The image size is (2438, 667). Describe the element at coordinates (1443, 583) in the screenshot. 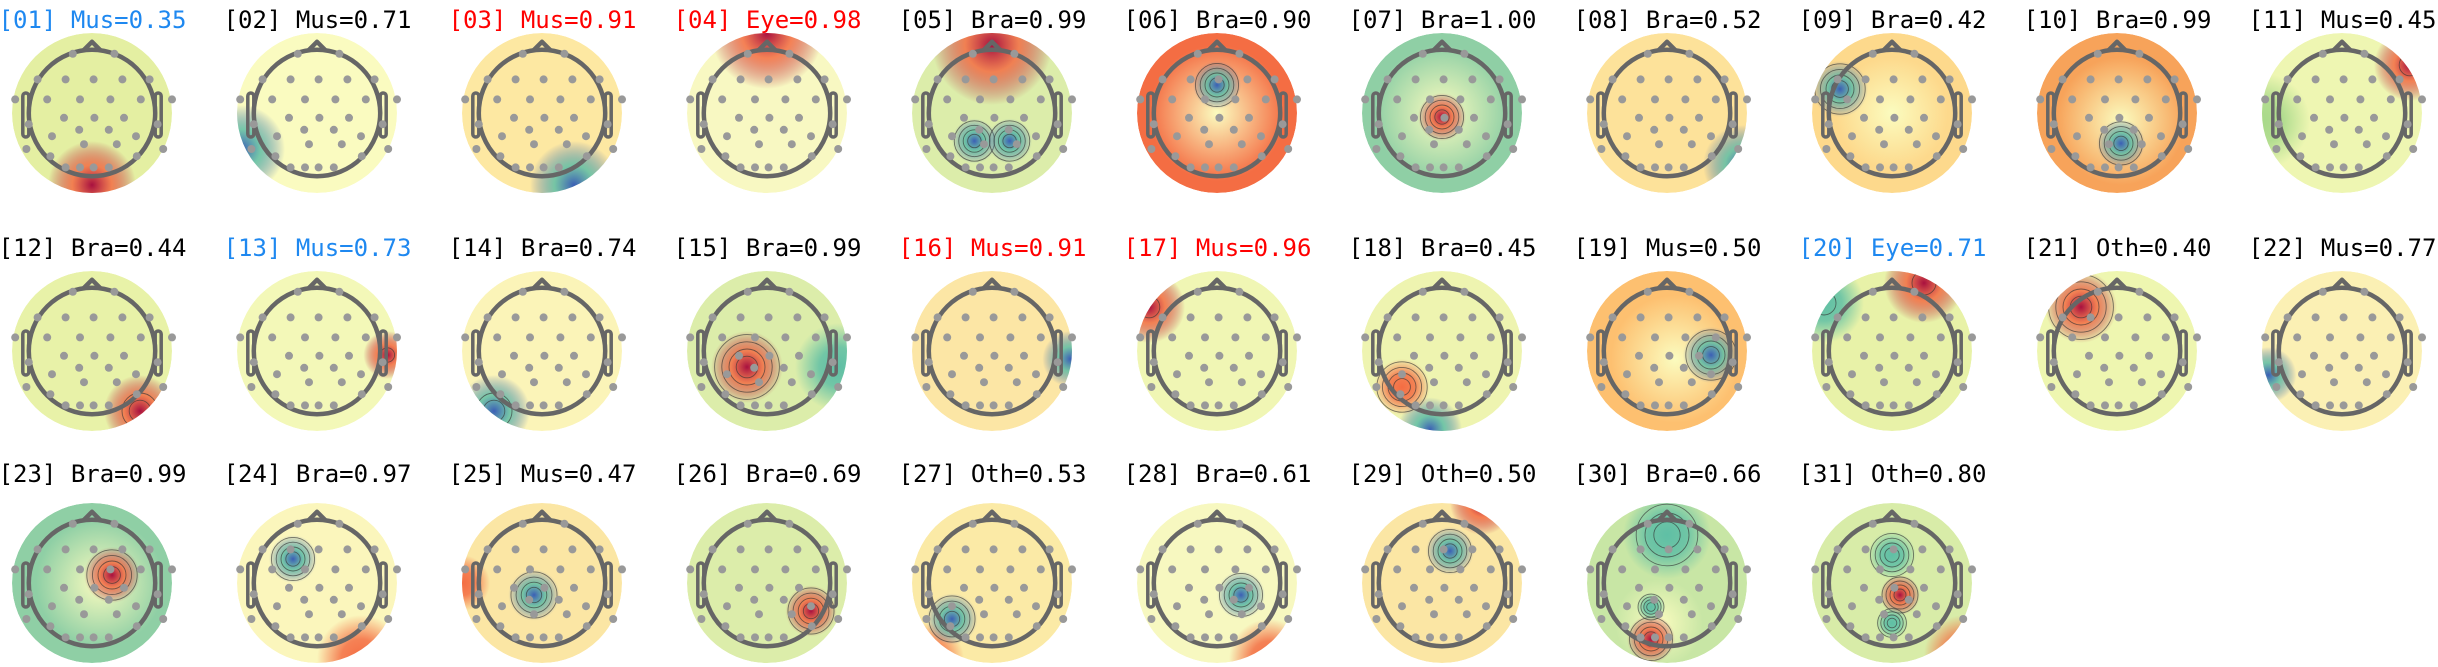

I see `scalp-map` at that location.